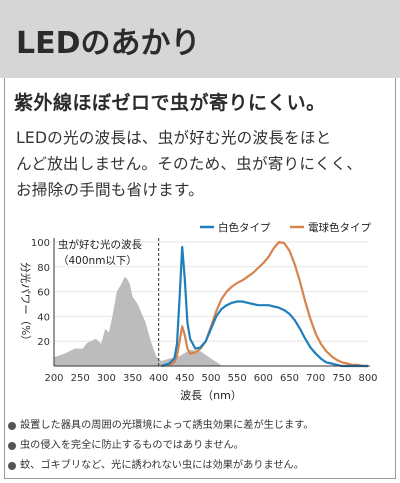 This screenshot has height=483, width=400. I want to click on note-item: 蚊、ゴキブリなど、光に誘われない虫には効果がありません。, so click(200, 466).